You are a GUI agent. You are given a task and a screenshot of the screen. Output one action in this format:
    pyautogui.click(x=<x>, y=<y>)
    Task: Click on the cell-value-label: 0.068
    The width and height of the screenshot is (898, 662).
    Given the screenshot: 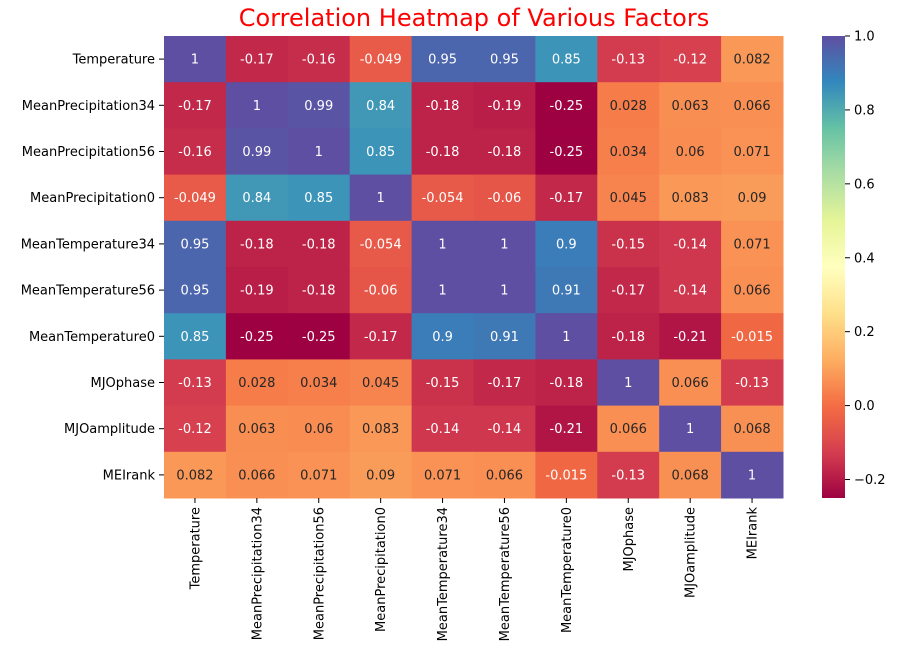 What is the action you would take?
    pyautogui.click(x=690, y=475)
    